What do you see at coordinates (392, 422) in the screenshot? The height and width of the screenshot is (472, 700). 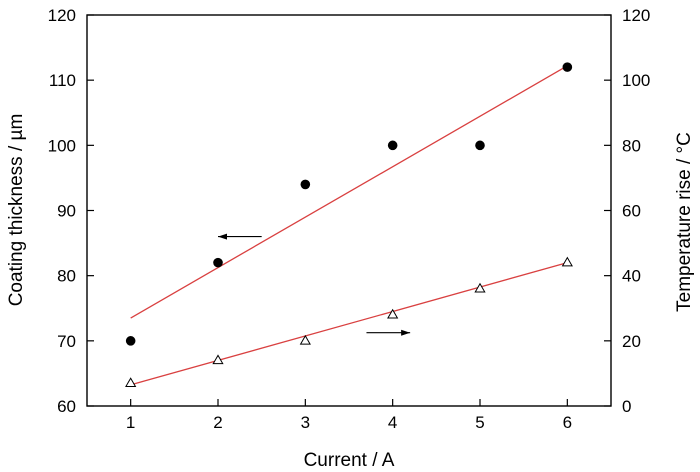 I see `x-tick-label: 4` at bounding box center [392, 422].